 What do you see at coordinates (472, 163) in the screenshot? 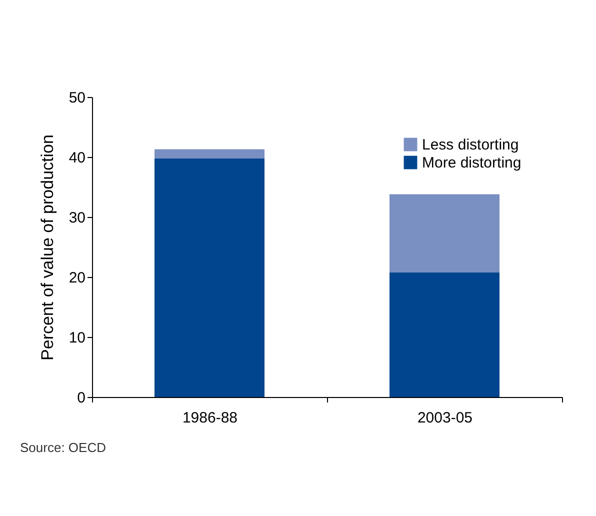
I see `legend-label: More distorting` at bounding box center [472, 163].